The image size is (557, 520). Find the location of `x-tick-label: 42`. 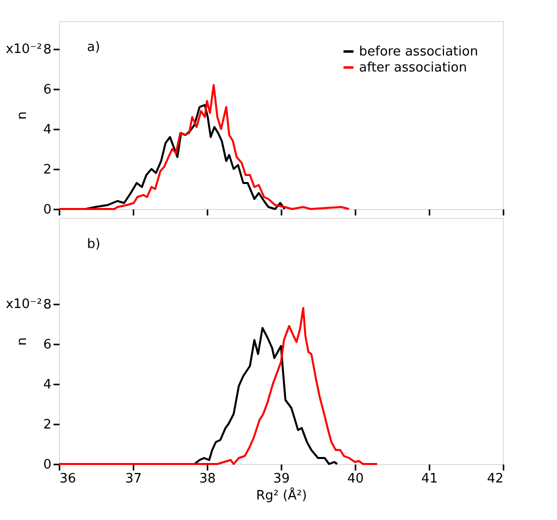

x-tick-label: 42 is located at coordinates (495, 479).